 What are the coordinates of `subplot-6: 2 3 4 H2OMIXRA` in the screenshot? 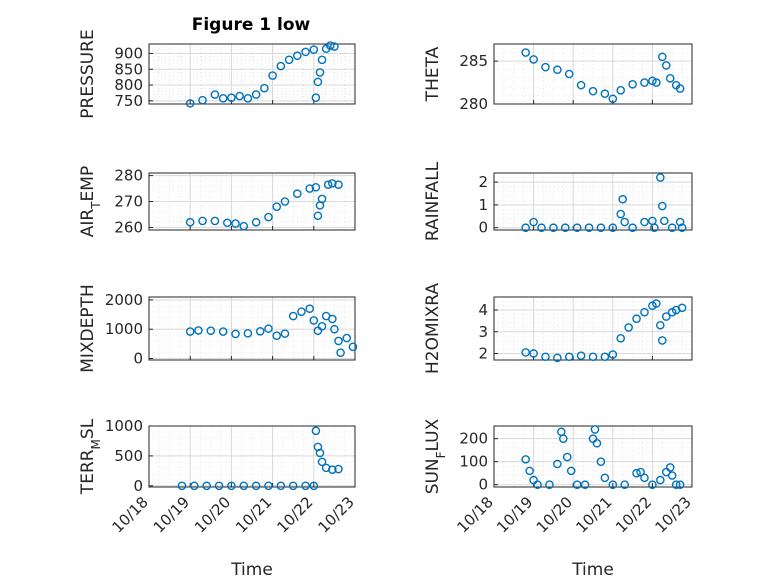 It's located at (558, 328).